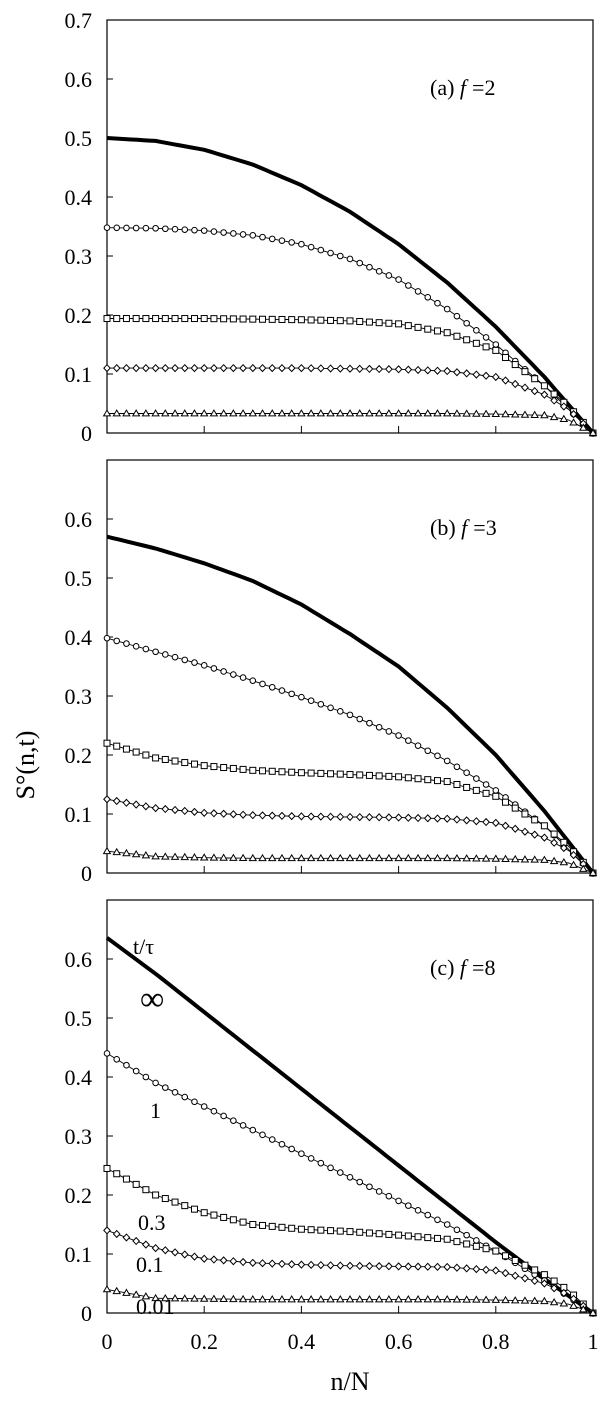 The height and width of the screenshot is (1403, 600). I want to click on x-tick-label: 0, so click(107, 1341).